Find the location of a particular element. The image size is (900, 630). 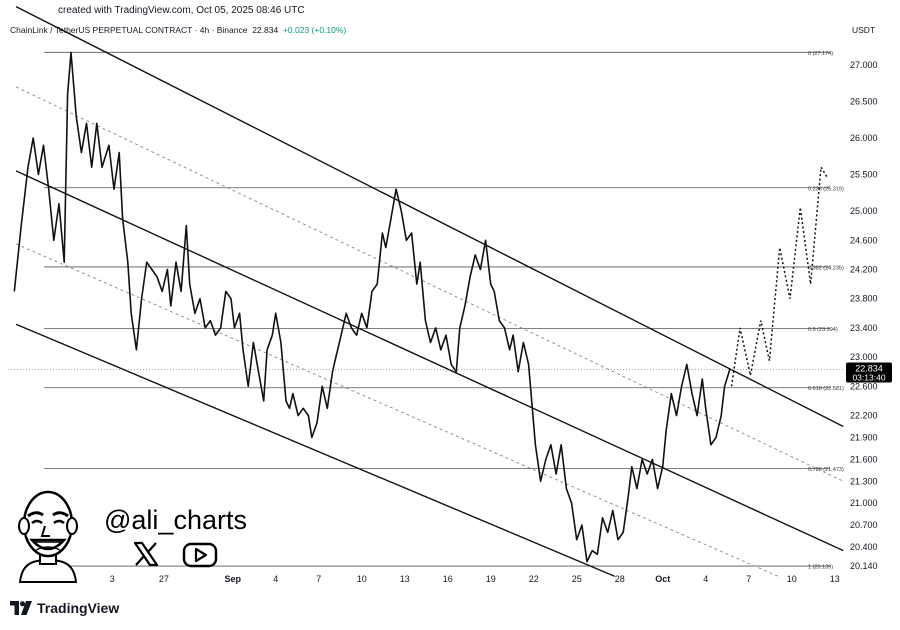

fib-label: 0 (27.174) is located at coordinates (820, 54).